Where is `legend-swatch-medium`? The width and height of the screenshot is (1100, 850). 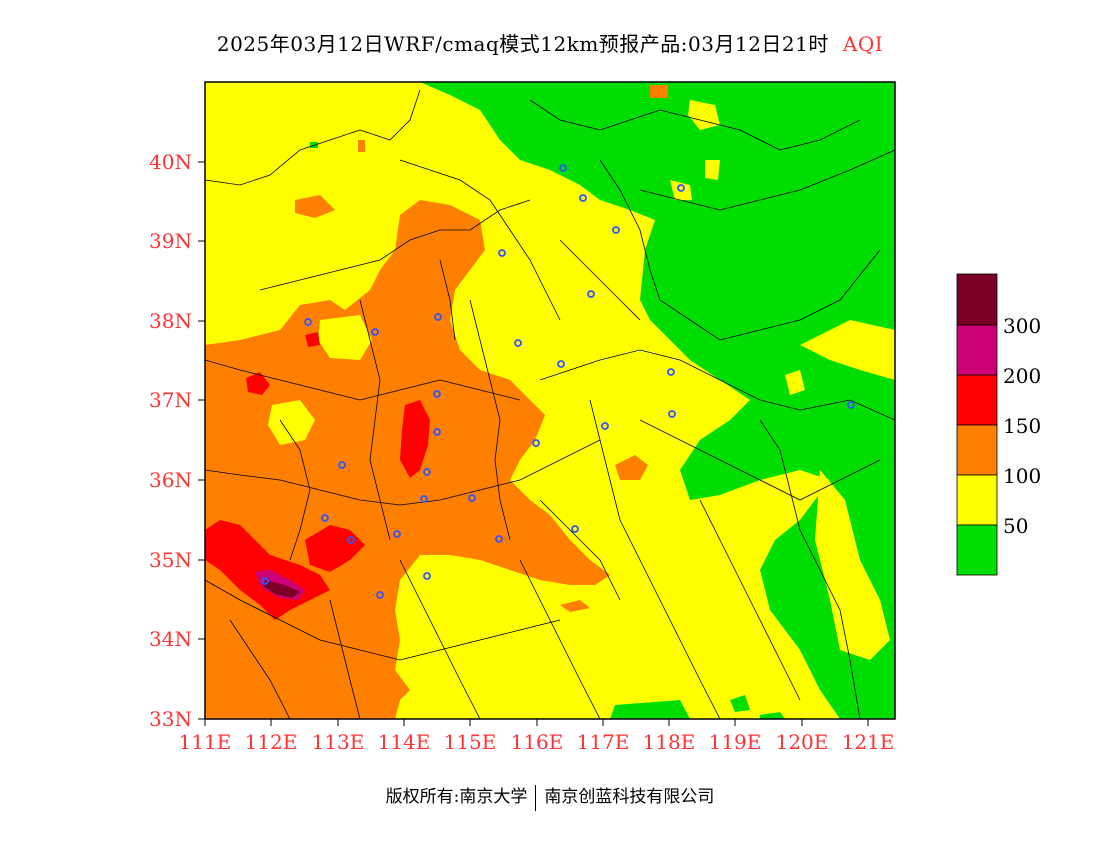 legend-swatch-medium is located at coordinates (977, 400).